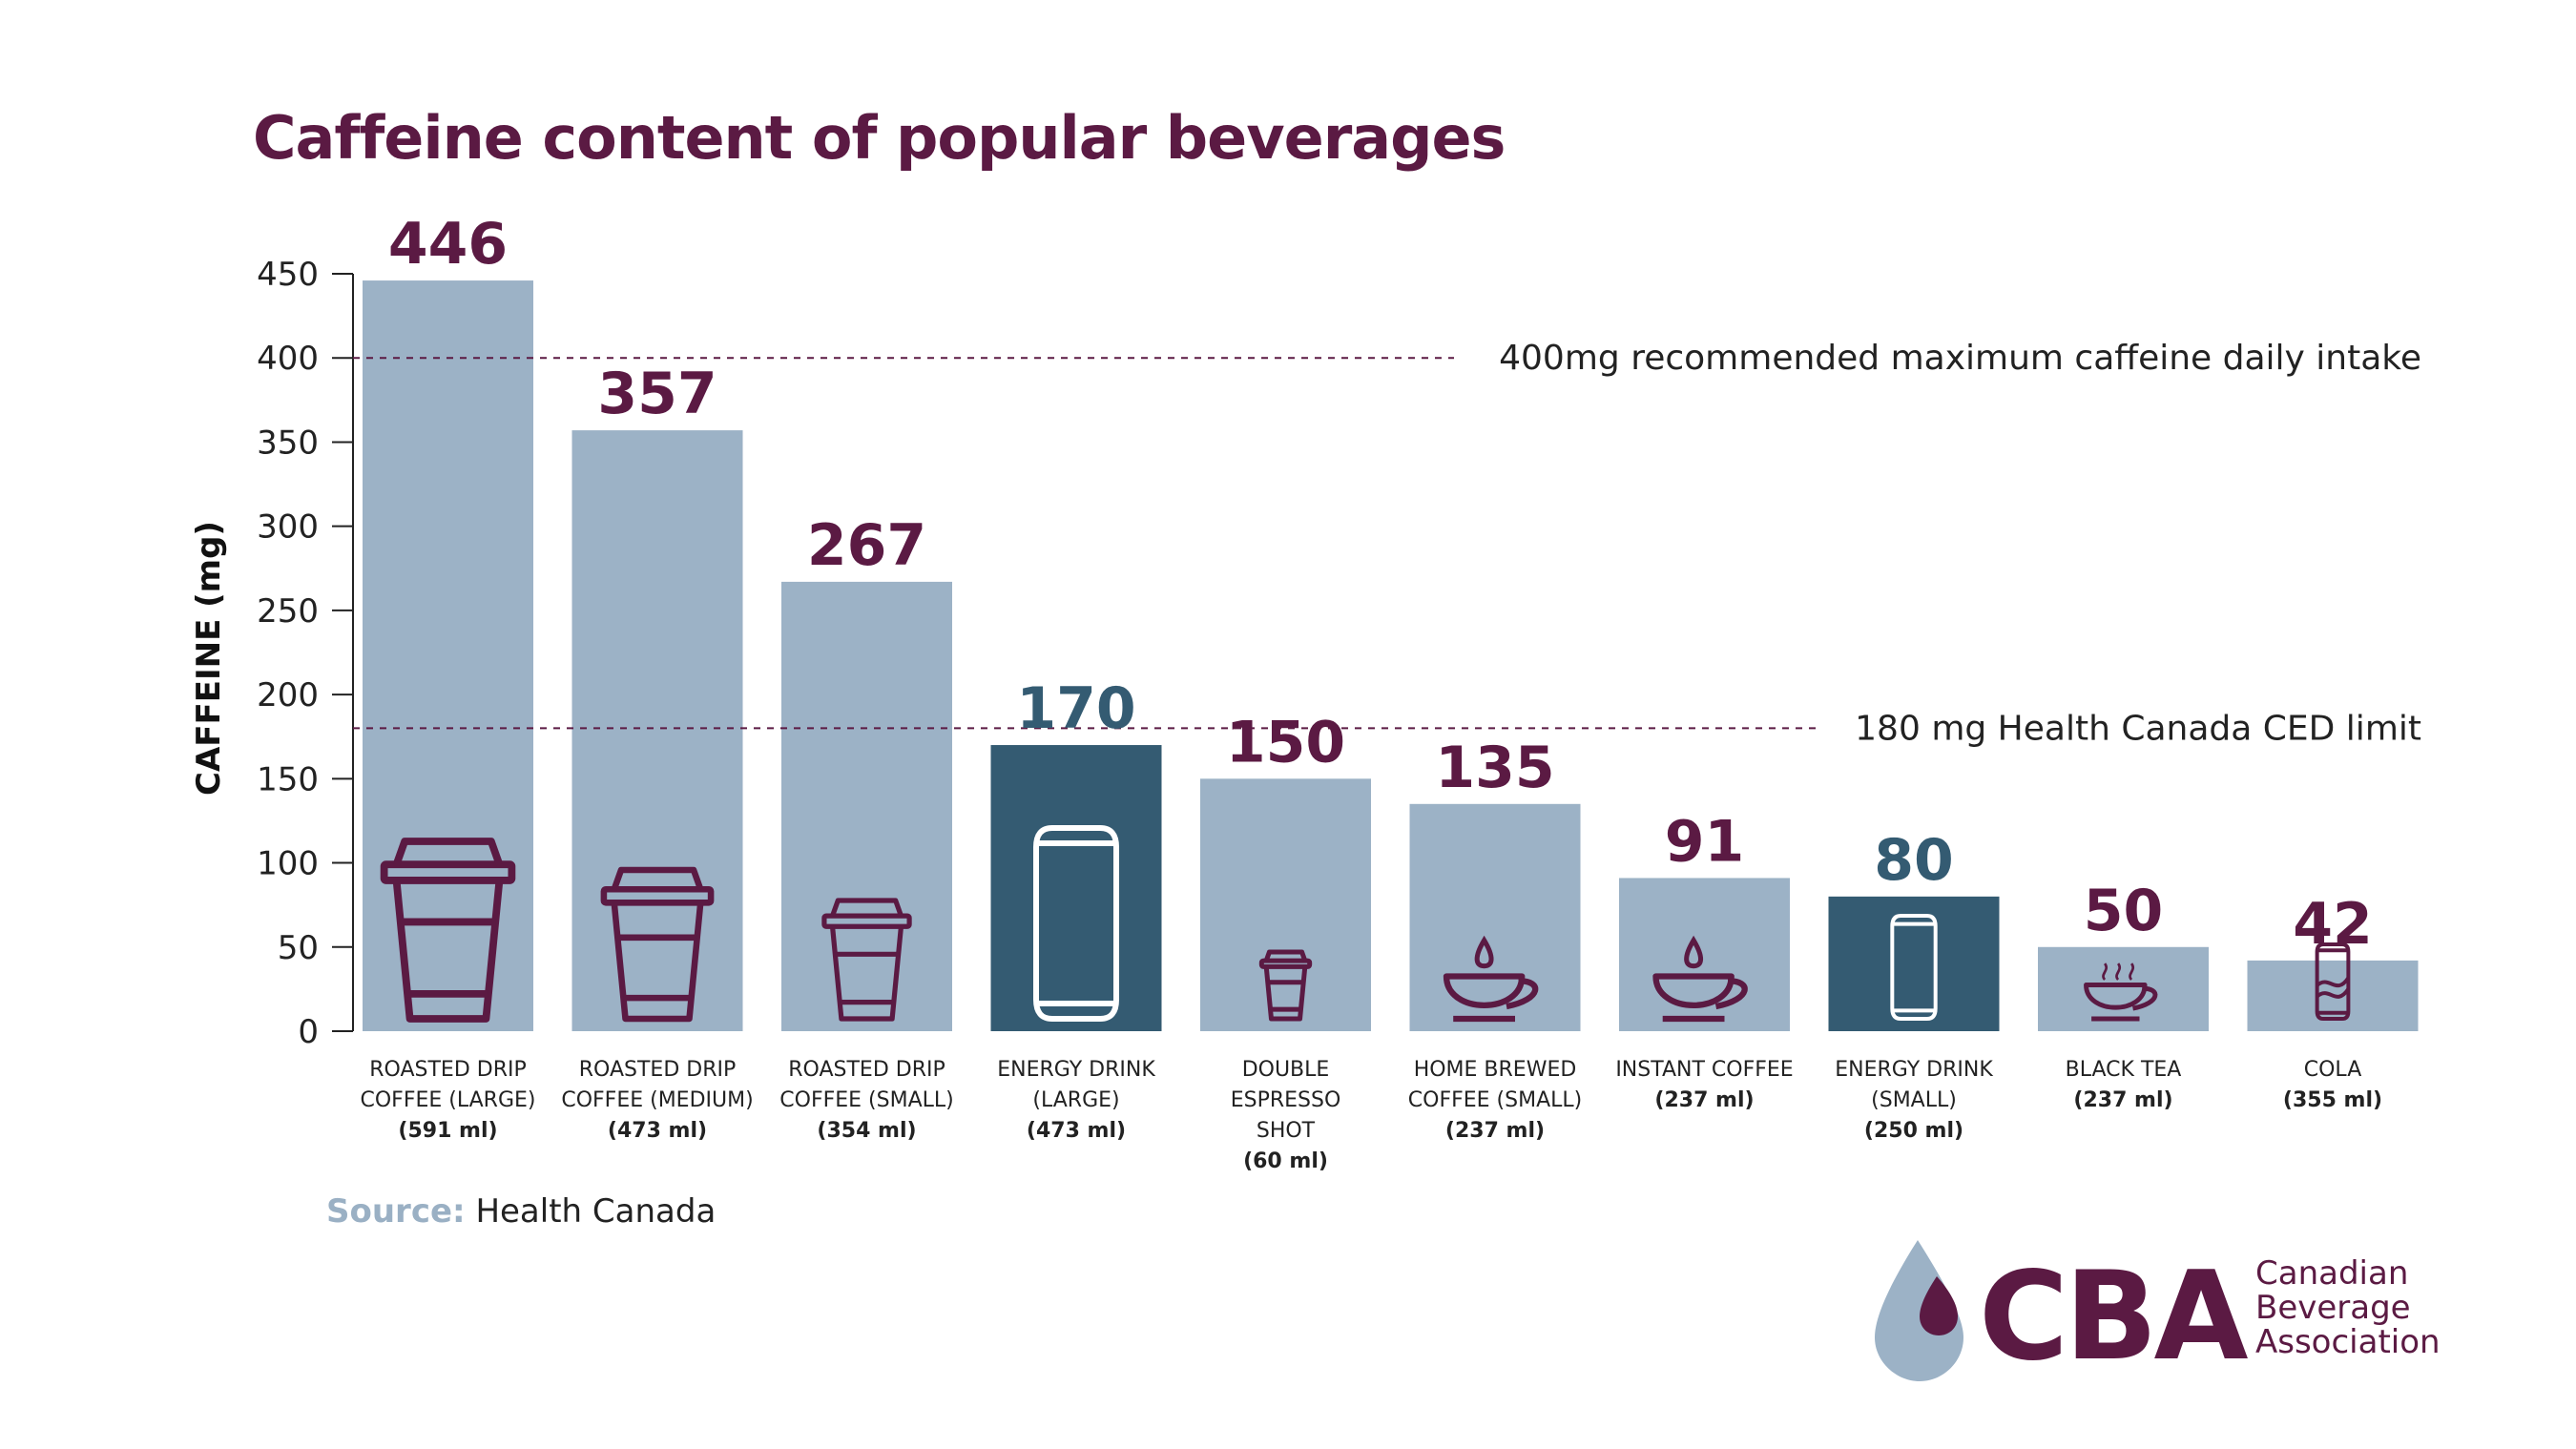  Describe the element at coordinates (866, 960) in the screenshot. I see `cup-small-icon` at that location.